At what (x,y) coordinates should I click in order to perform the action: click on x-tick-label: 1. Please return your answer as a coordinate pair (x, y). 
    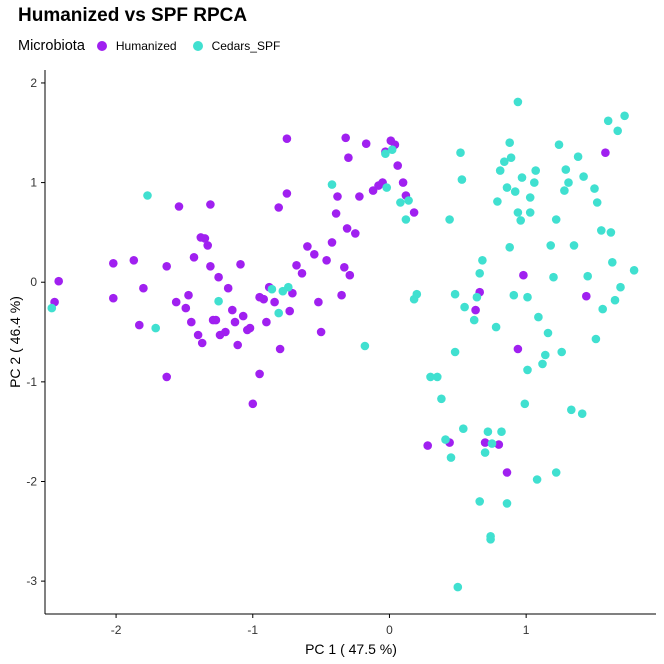
    Looking at the image, I should click on (526, 630).